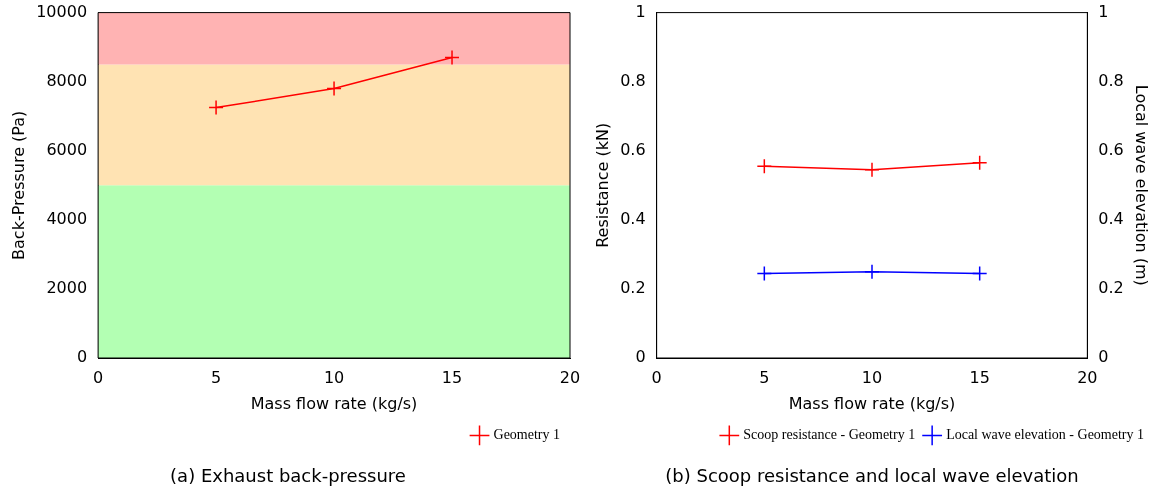  Describe the element at coordinates (62, 11) in the screenshot. I see `y-tick-label: 10000` at that location.